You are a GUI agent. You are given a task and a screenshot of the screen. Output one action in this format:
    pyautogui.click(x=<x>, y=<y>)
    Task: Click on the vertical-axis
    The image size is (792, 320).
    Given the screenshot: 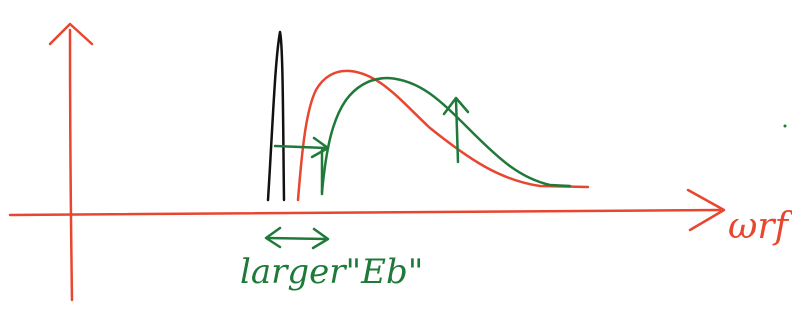 What is the action you would take?
    pyautogui.click(x=71, y=162)
    